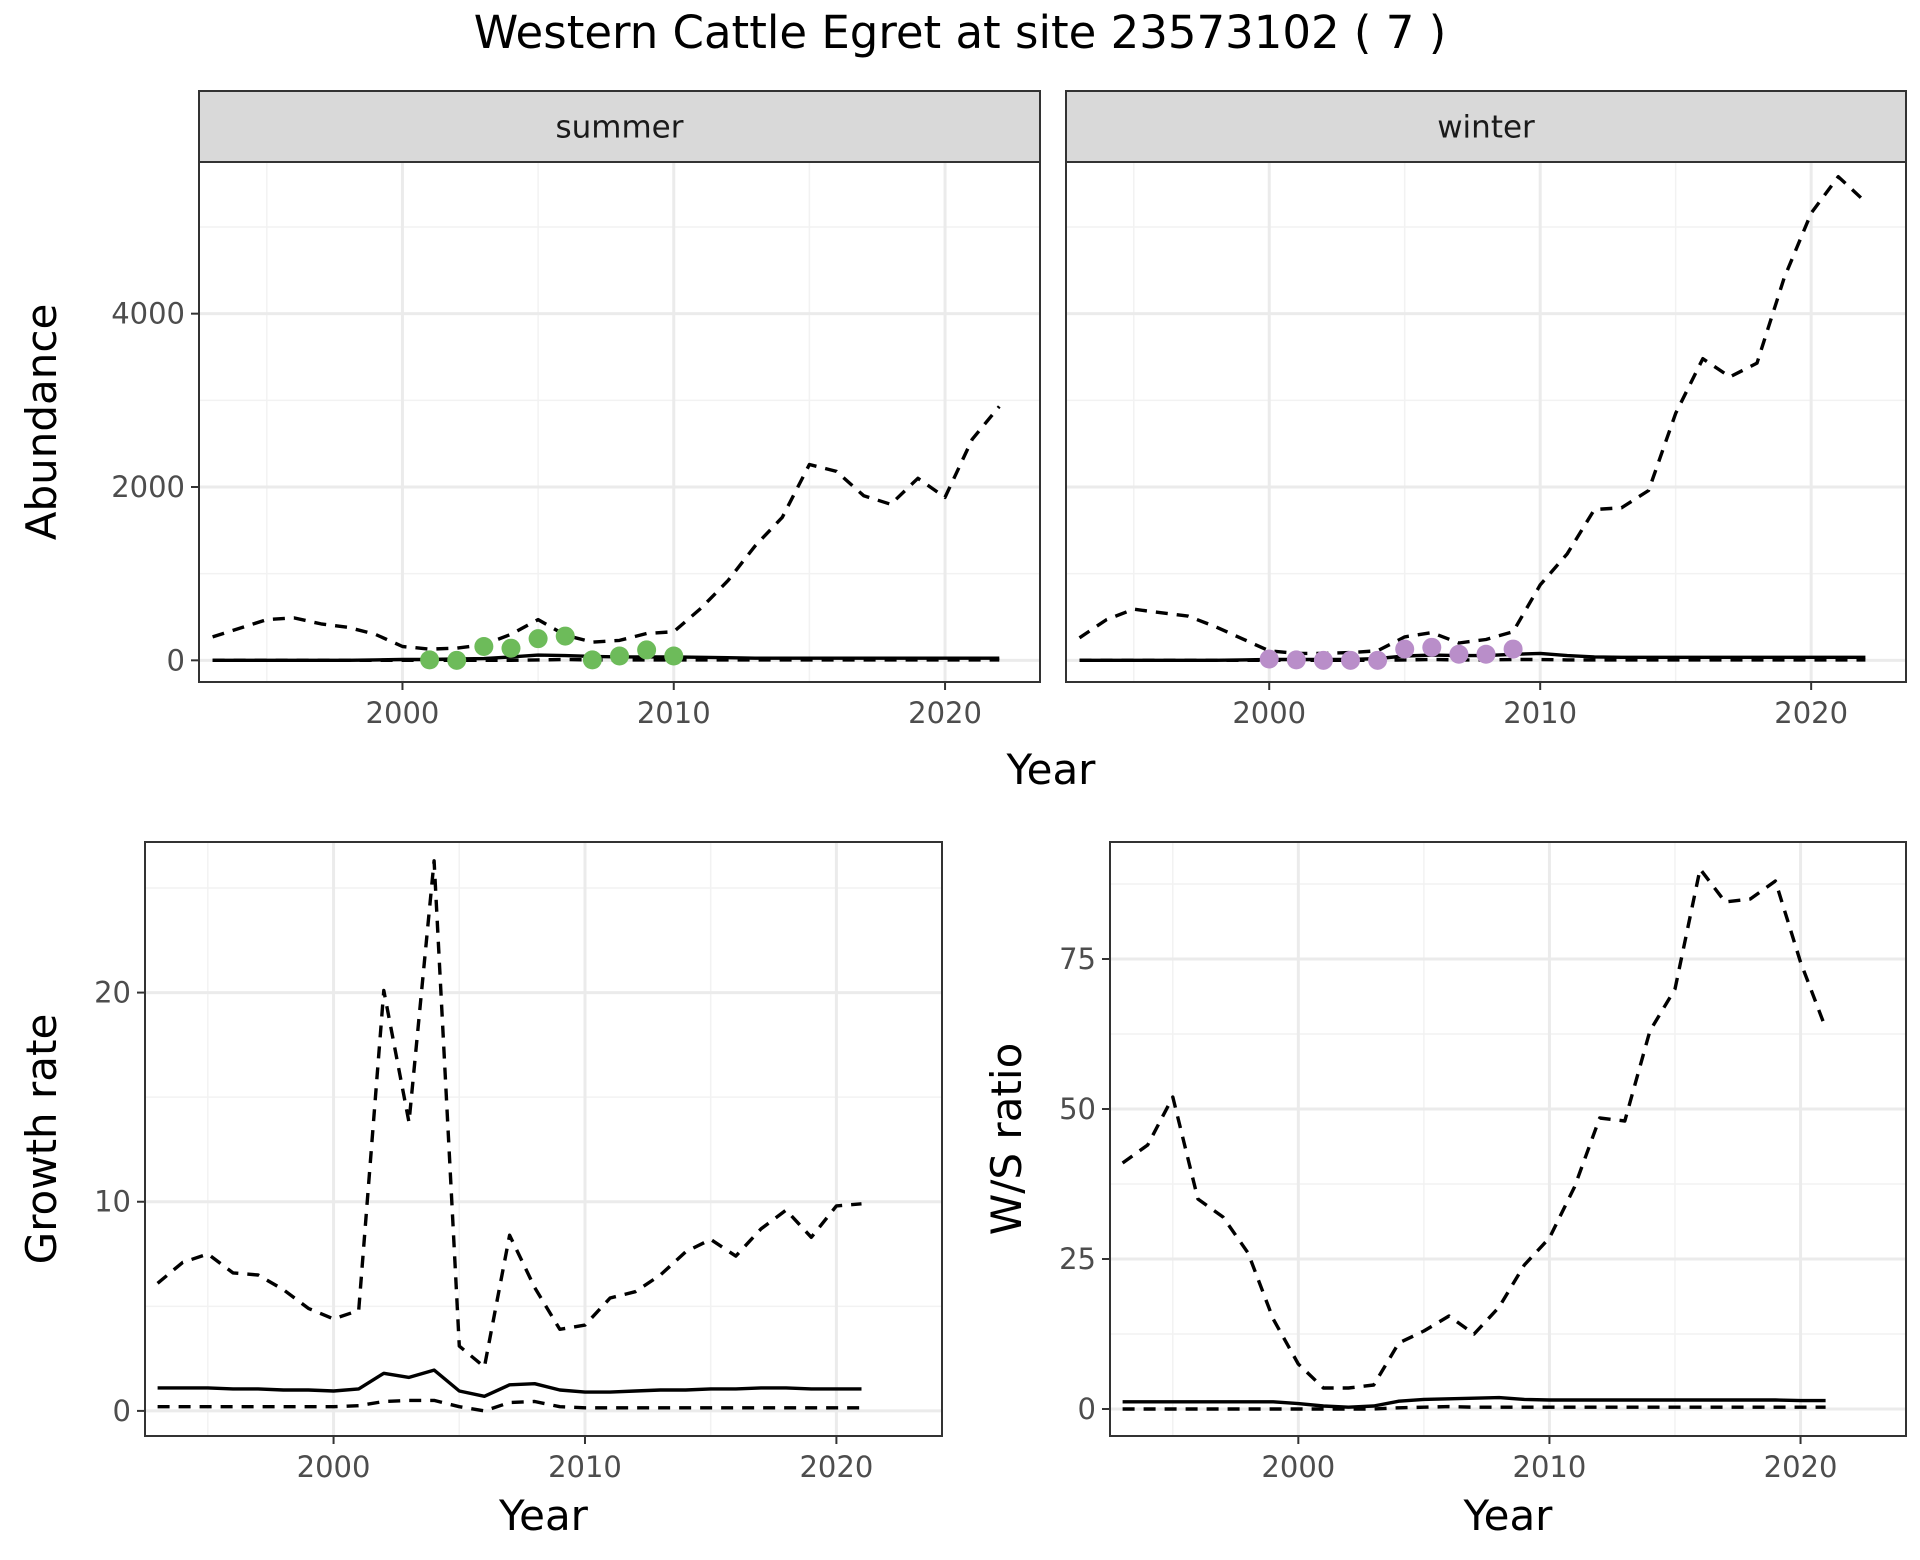 The image size is (1920, 1560). What do you see at coordinates (1077, 1109) in the screenshot?
I see `y-tick-label: 50` at bounding box center [1077, 1109].